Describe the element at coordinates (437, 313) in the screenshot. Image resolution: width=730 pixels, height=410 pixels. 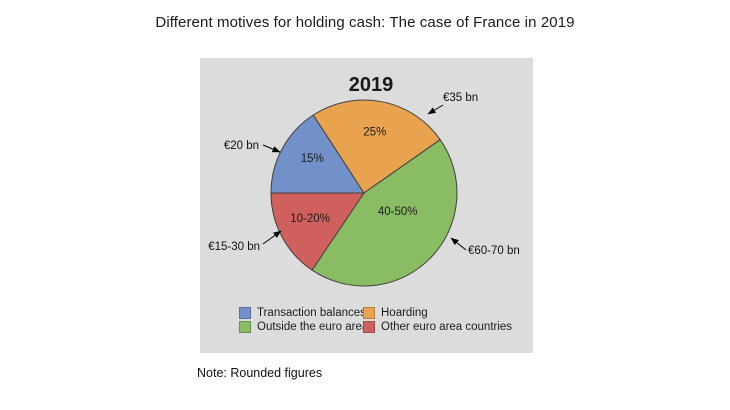
I see `legend-item-hoarding: Hoarding` at that location.